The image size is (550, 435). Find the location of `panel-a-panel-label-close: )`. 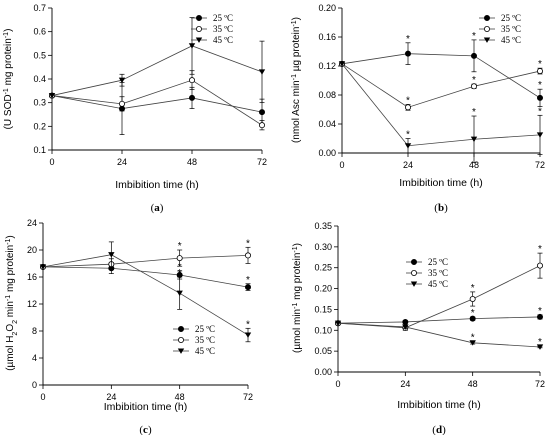

panel-a-panel-label-close: ) is located at coordinates (162, 208).